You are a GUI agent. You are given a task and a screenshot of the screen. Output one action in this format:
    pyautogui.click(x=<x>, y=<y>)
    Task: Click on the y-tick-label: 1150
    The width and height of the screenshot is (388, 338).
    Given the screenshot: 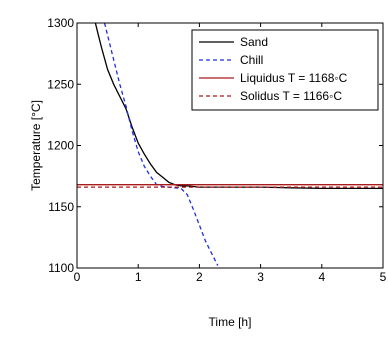 What is the action you would take?
    pyautogui.click(x=61, y=207)
    